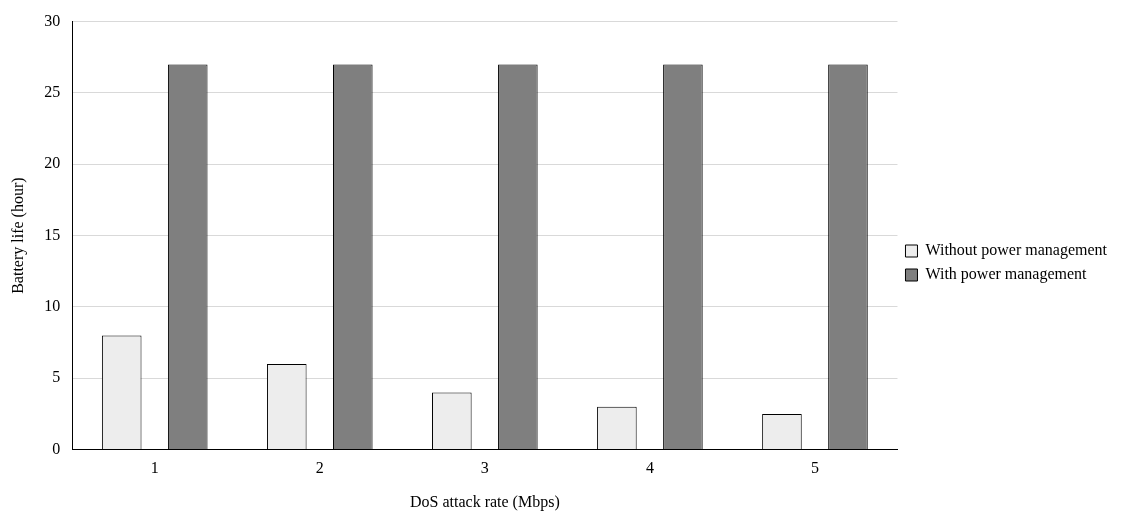 The height and width of the screenshot is (521, 1127). I want to click on x-tick-label: 4, so click(649, 468).